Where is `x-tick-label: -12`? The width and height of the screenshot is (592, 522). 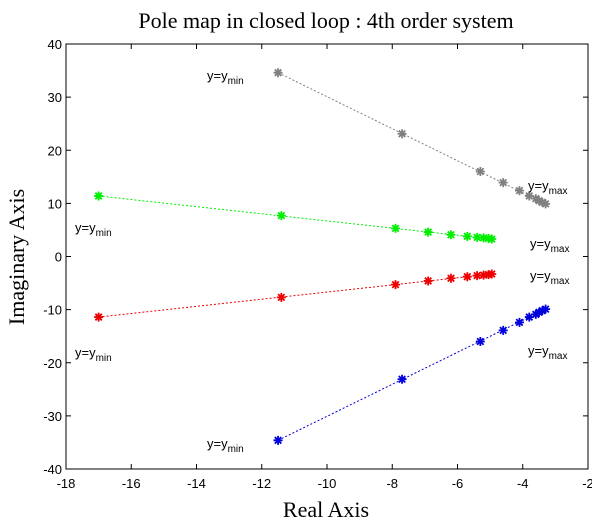
x-tick-label: -12 is located at coordinates (261, 483).